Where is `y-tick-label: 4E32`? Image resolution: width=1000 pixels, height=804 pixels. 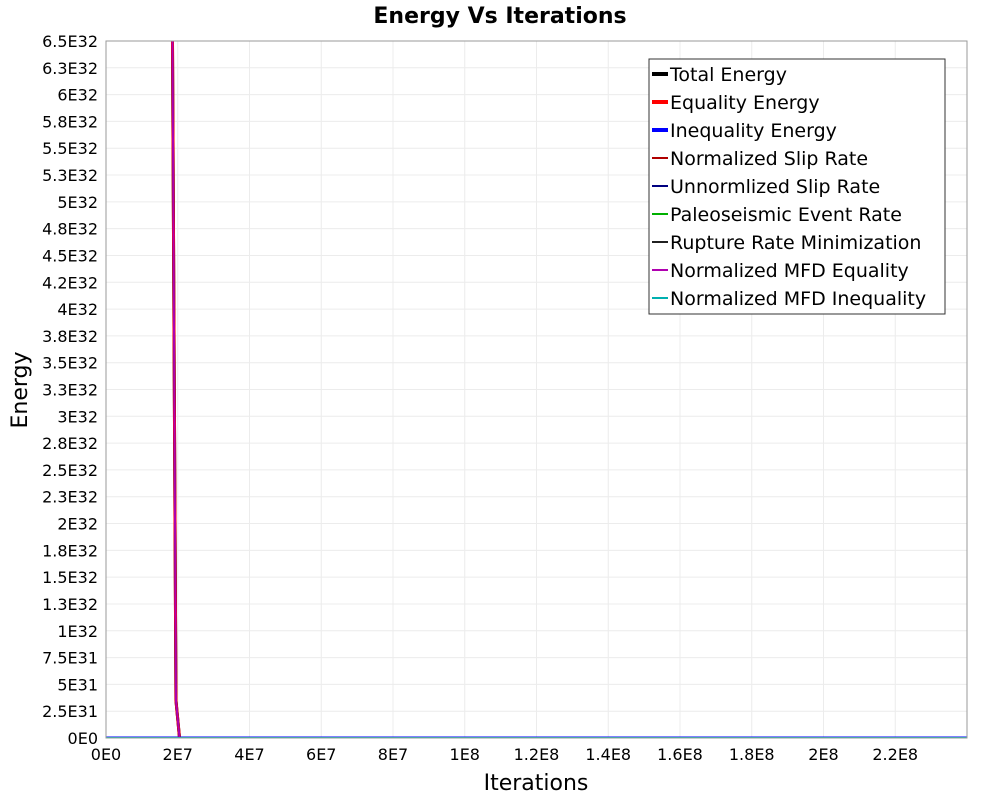 y-tick-label: 4E32 is located at coordinates (77, 309).